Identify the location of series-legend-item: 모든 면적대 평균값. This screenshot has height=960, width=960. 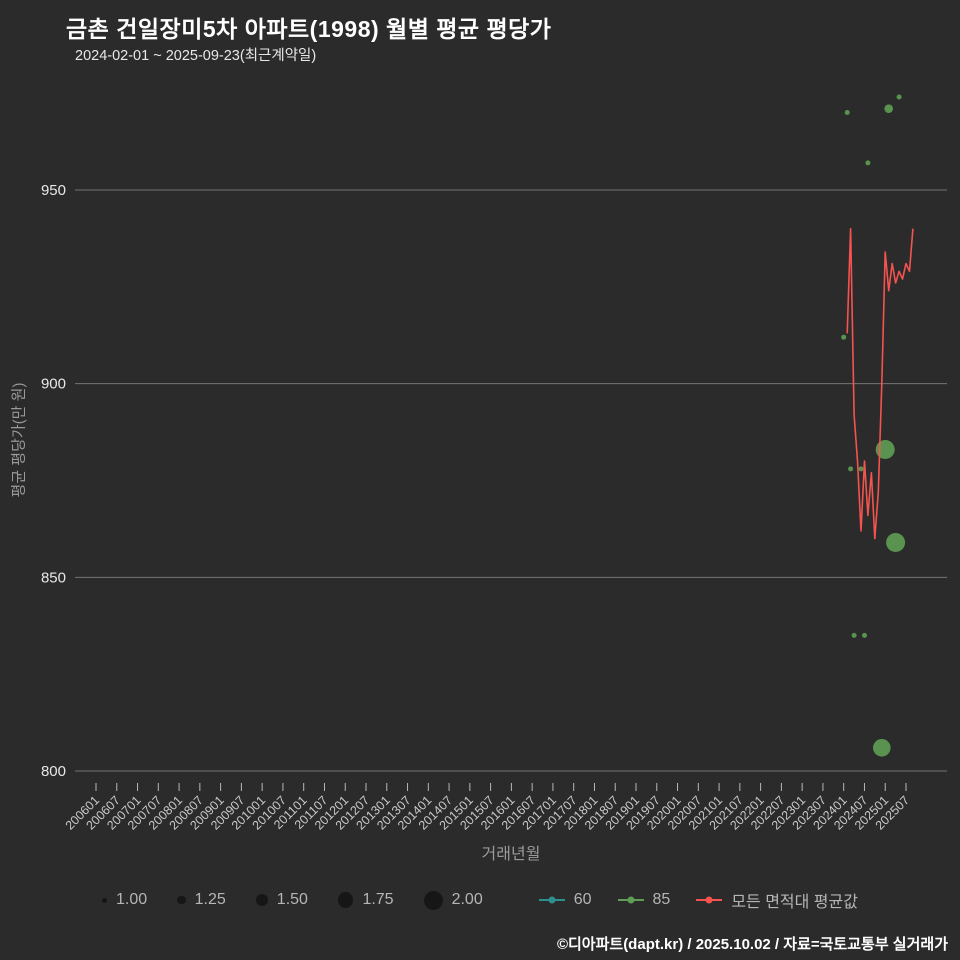
(777, 900).